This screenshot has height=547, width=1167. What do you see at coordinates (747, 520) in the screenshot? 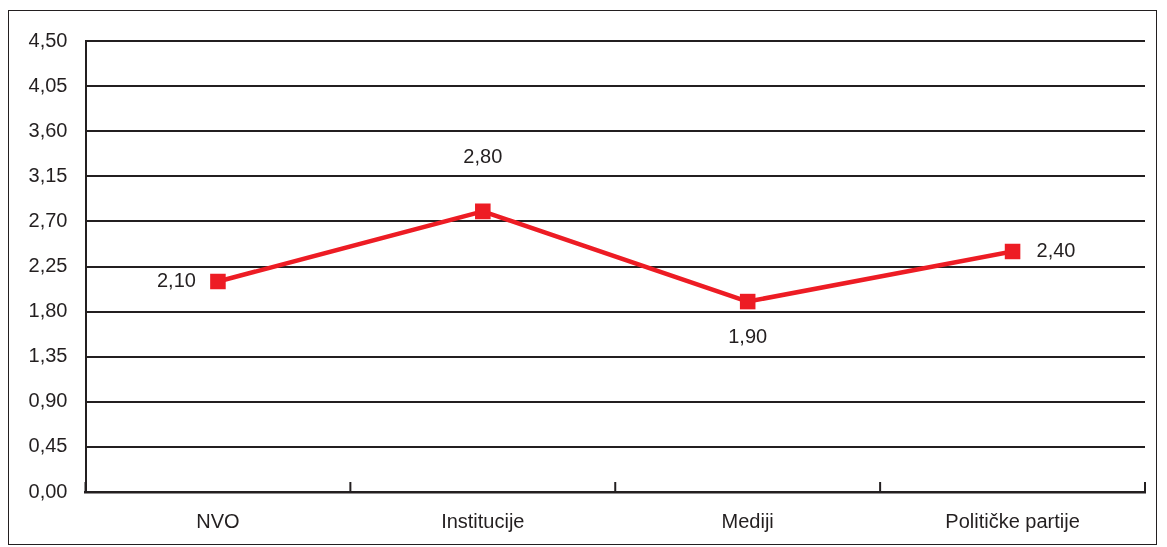
I see `x-tick-label: Mediji` at bounding box center [747, 520].